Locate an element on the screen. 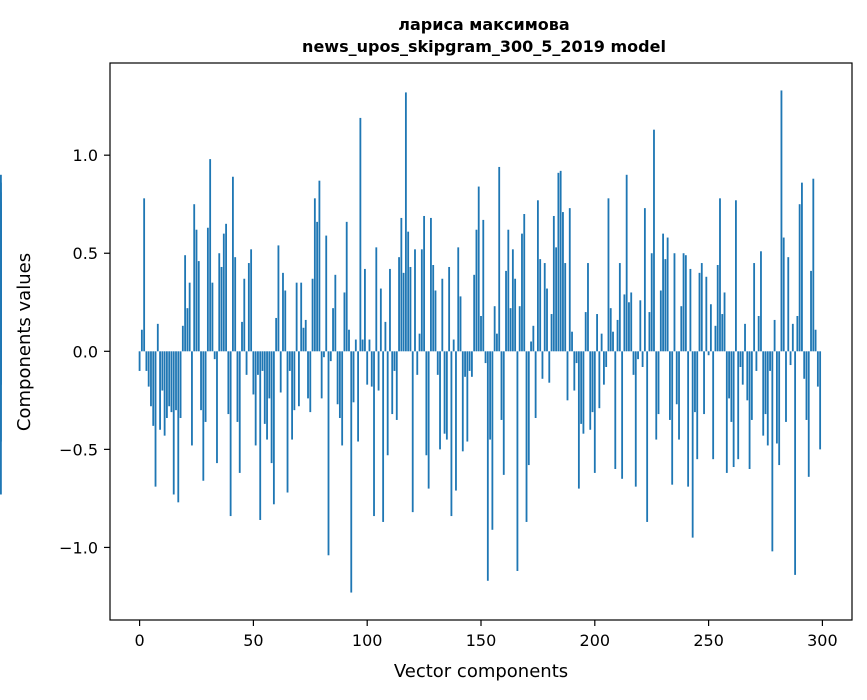  y-tick-label: 0.5 is located at coordinates (85, 253).